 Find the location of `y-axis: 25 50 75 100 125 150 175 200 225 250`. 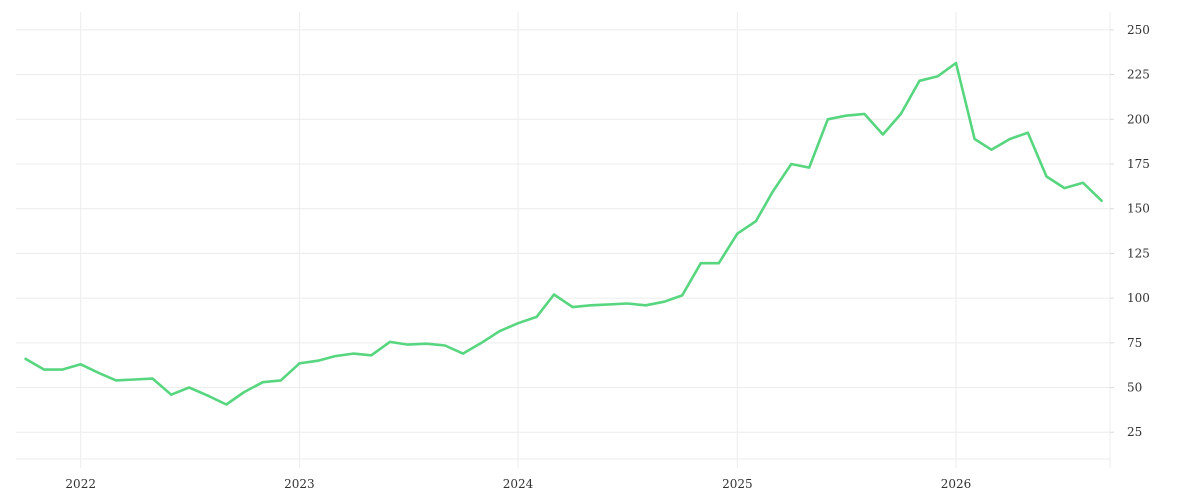

y-axis: 25 50 75 100 125 150 175 200 225 250 is located at coordinates (1130, 231).